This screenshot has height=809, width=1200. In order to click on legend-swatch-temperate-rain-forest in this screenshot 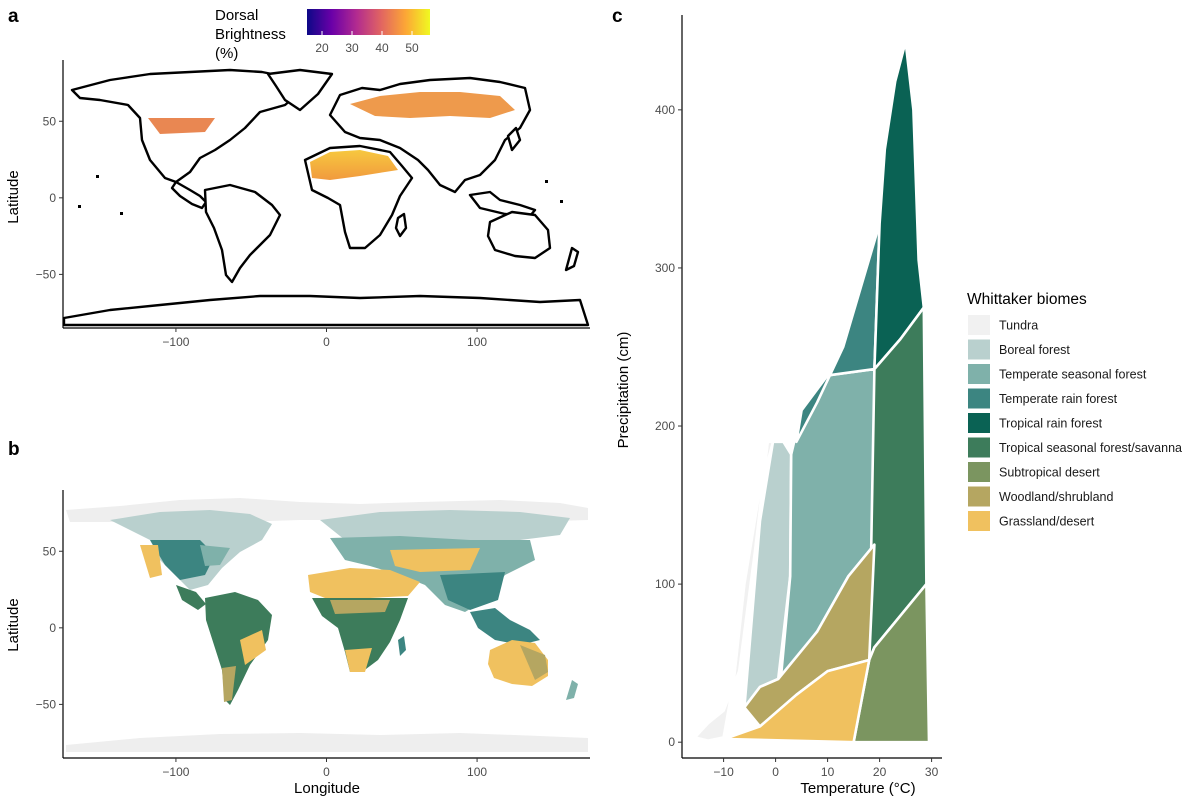, I will do `click(979, 398)`.